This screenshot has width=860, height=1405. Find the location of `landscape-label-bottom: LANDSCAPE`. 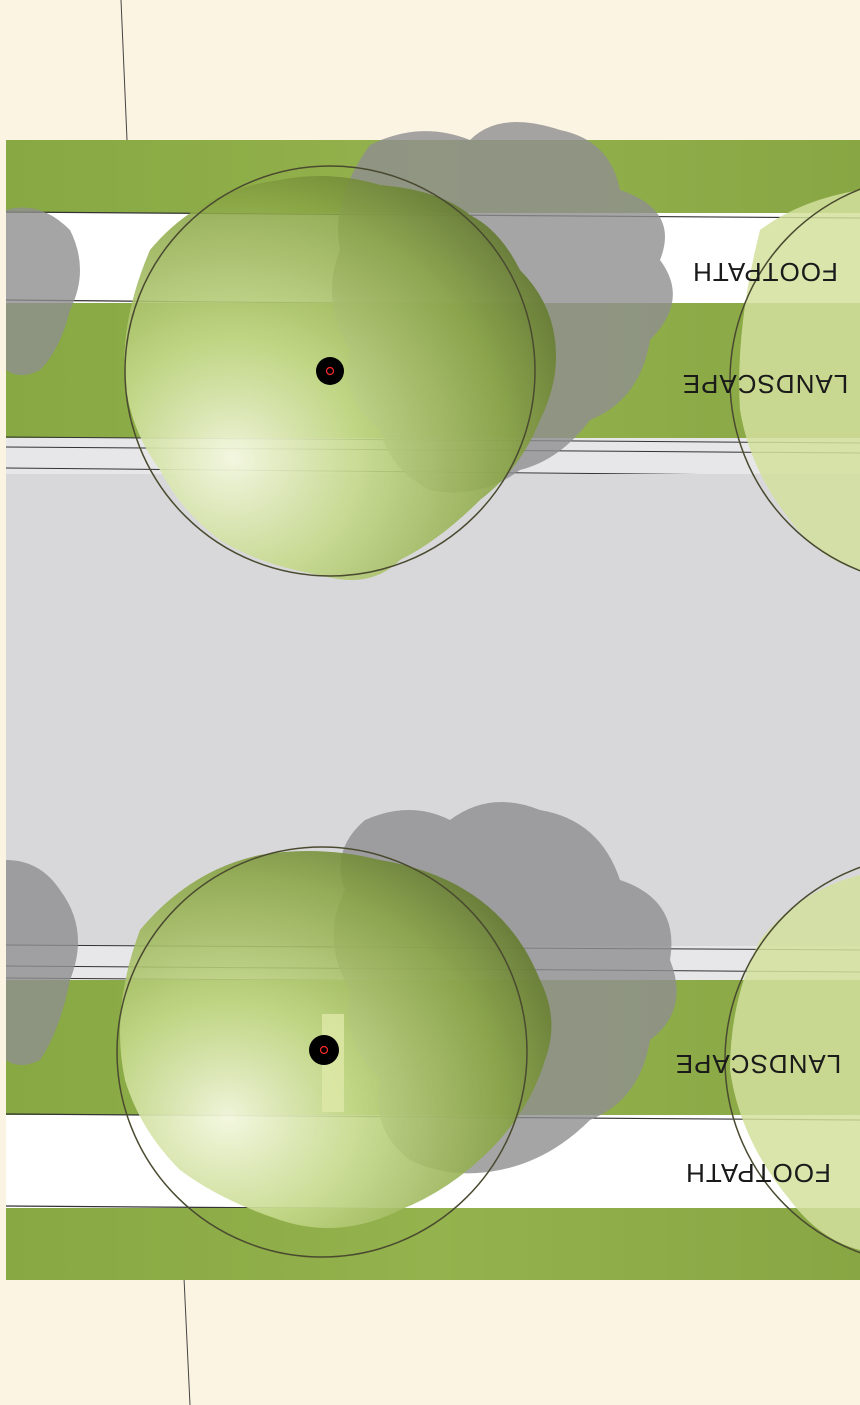

landscape-label-bottom: LANDSCAPE is located at coordinates (758, 1064).